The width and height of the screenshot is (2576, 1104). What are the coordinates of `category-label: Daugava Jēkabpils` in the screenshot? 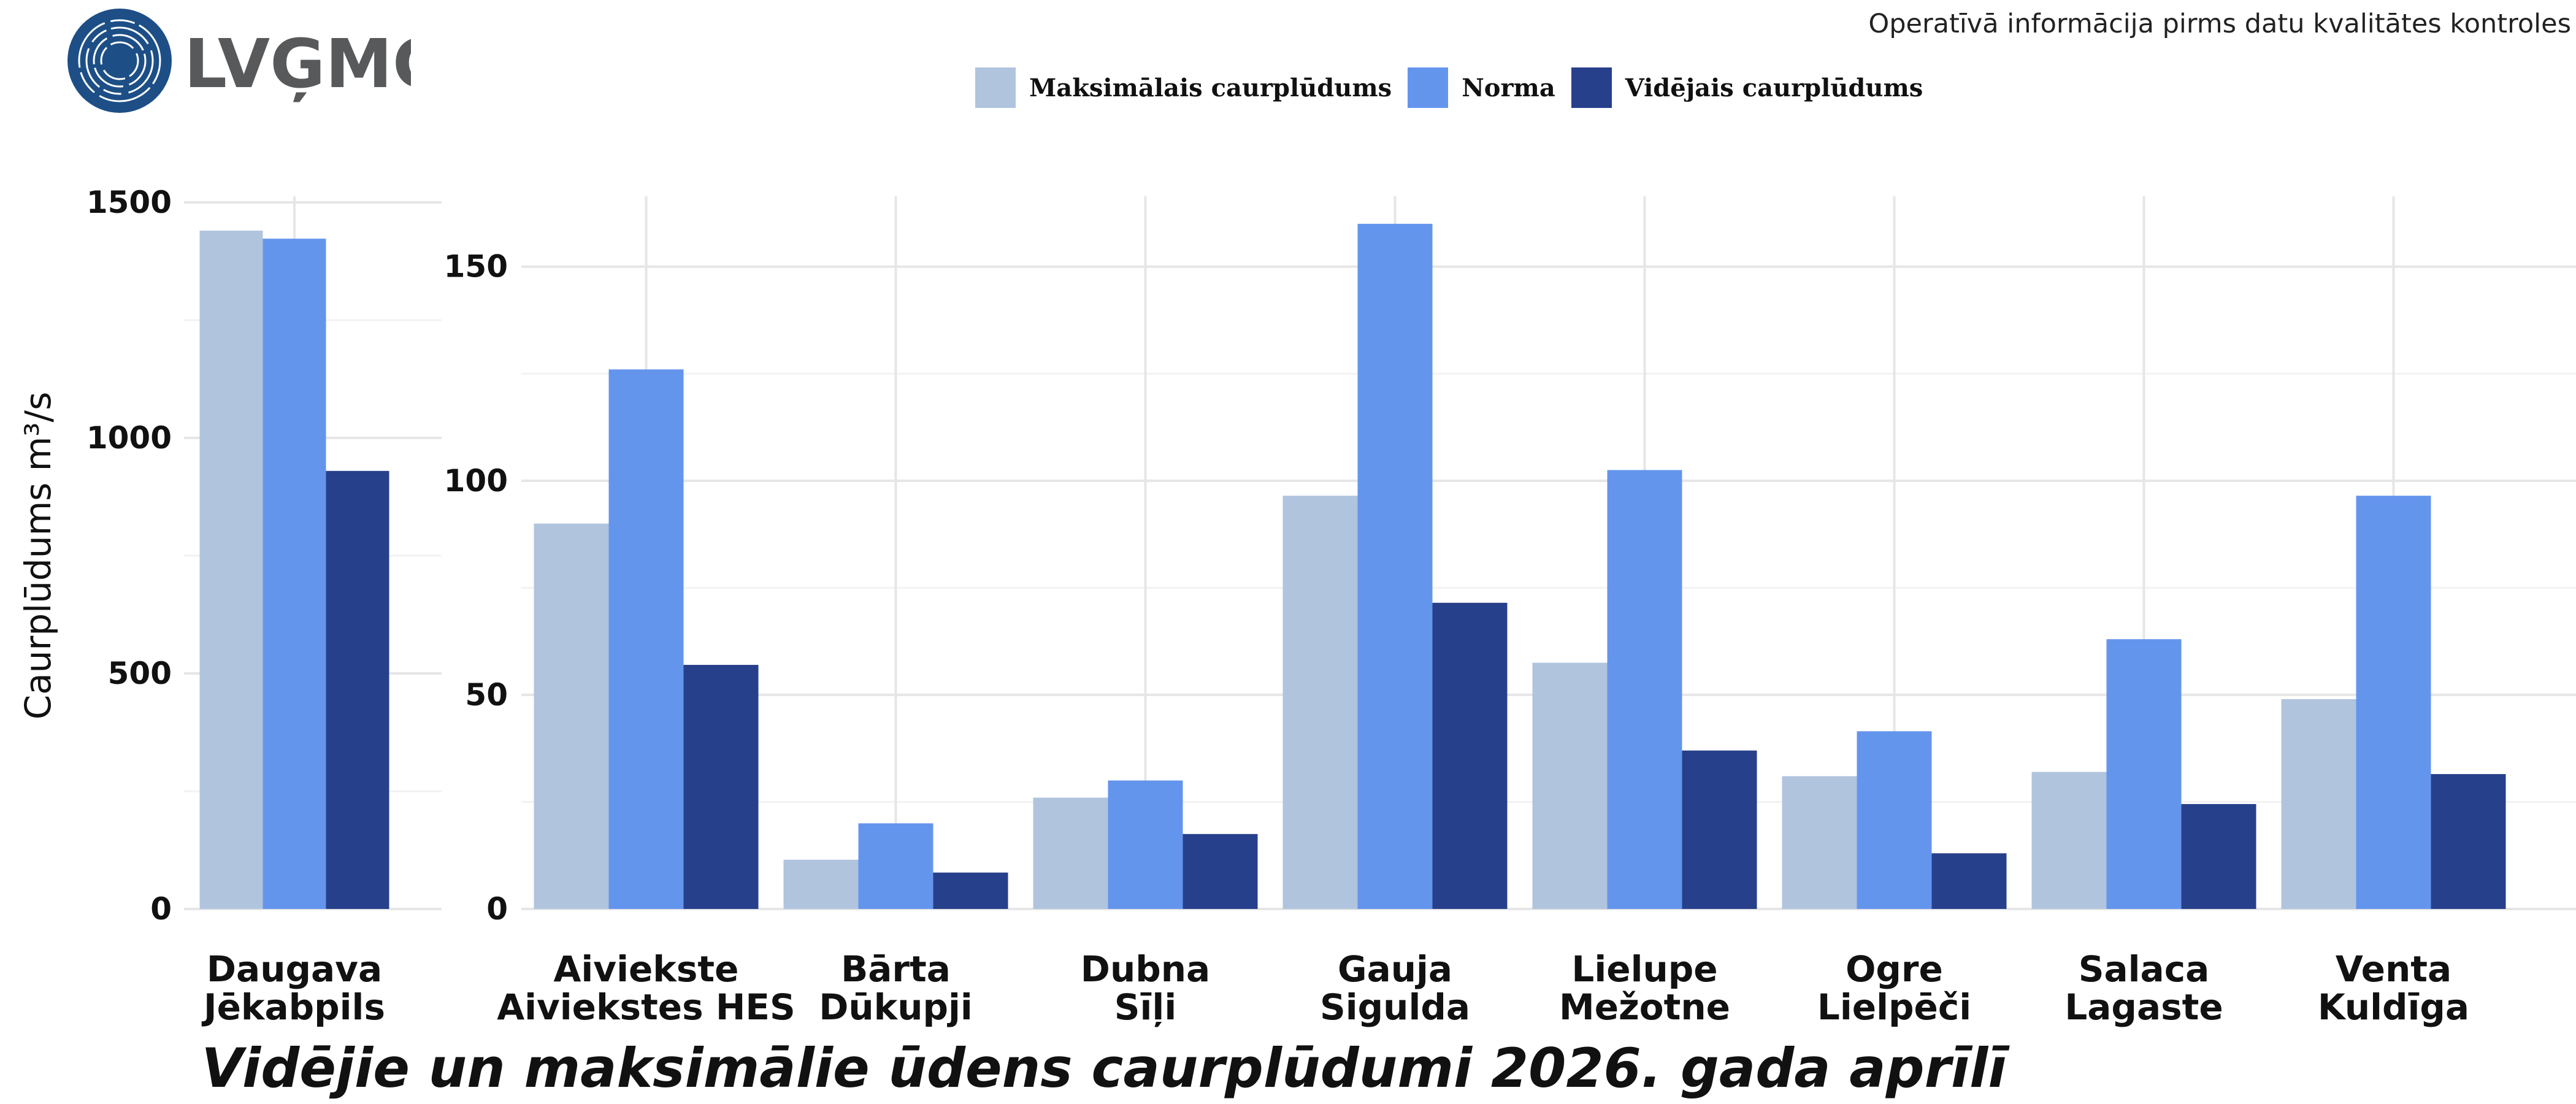 It's located at (293, 988).